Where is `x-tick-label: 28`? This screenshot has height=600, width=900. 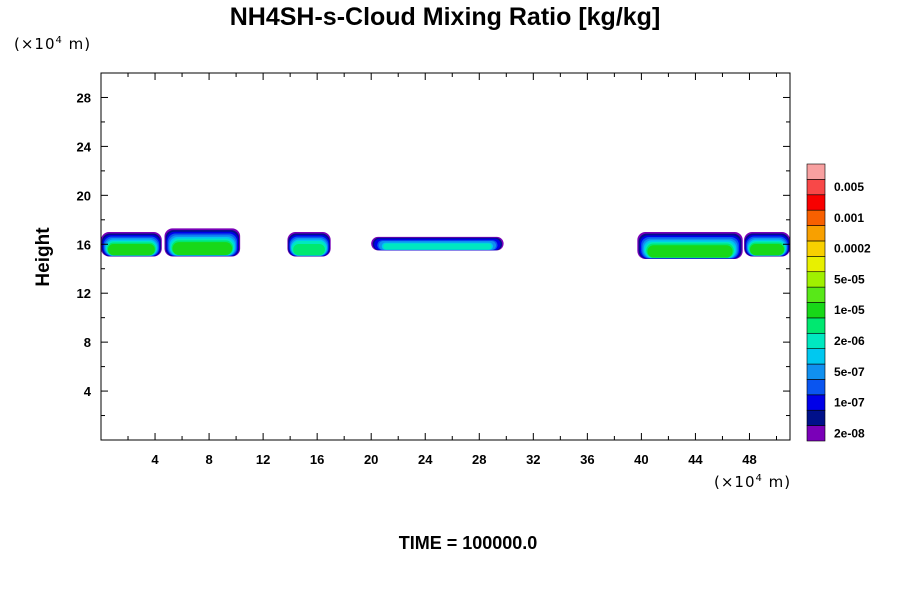 x-tick-label: 28 is located at coordinates (479, 459).